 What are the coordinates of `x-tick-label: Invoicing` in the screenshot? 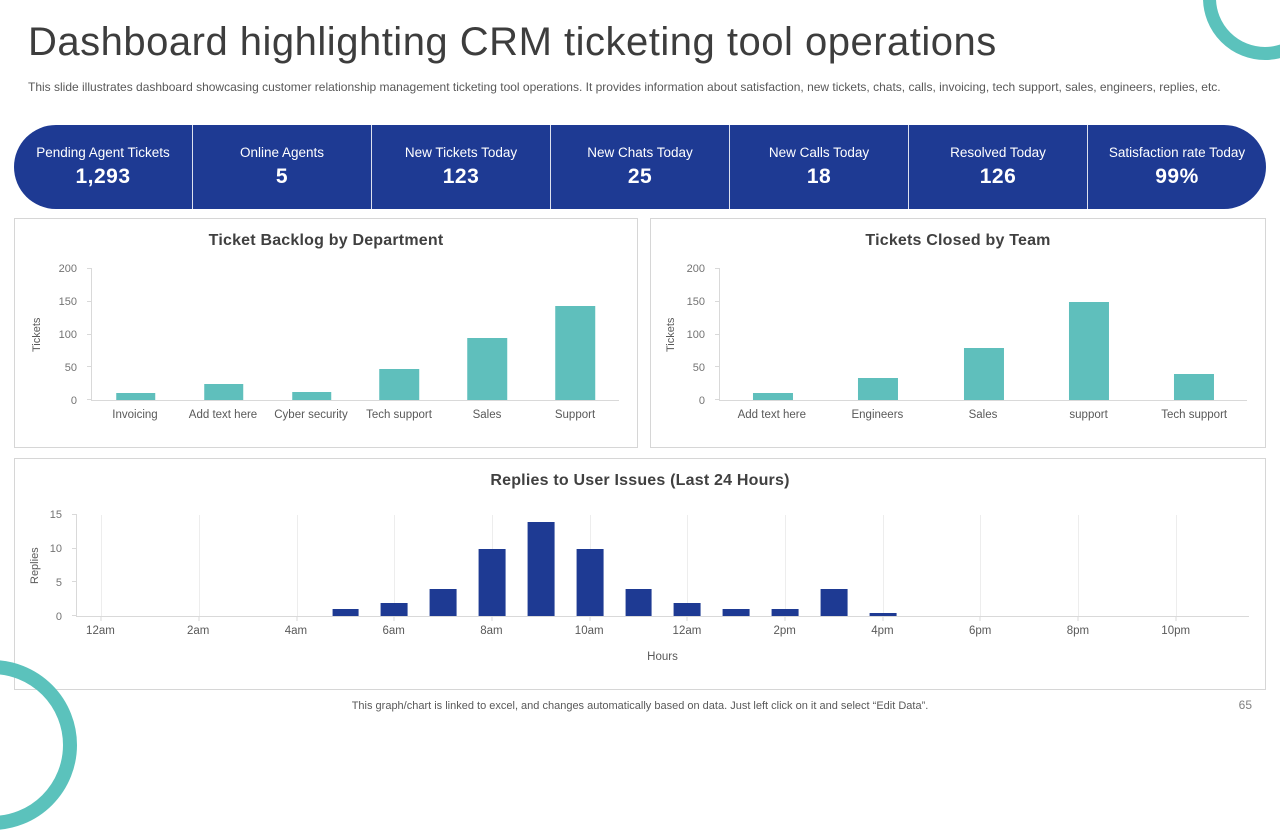 It's located at (135, 415).